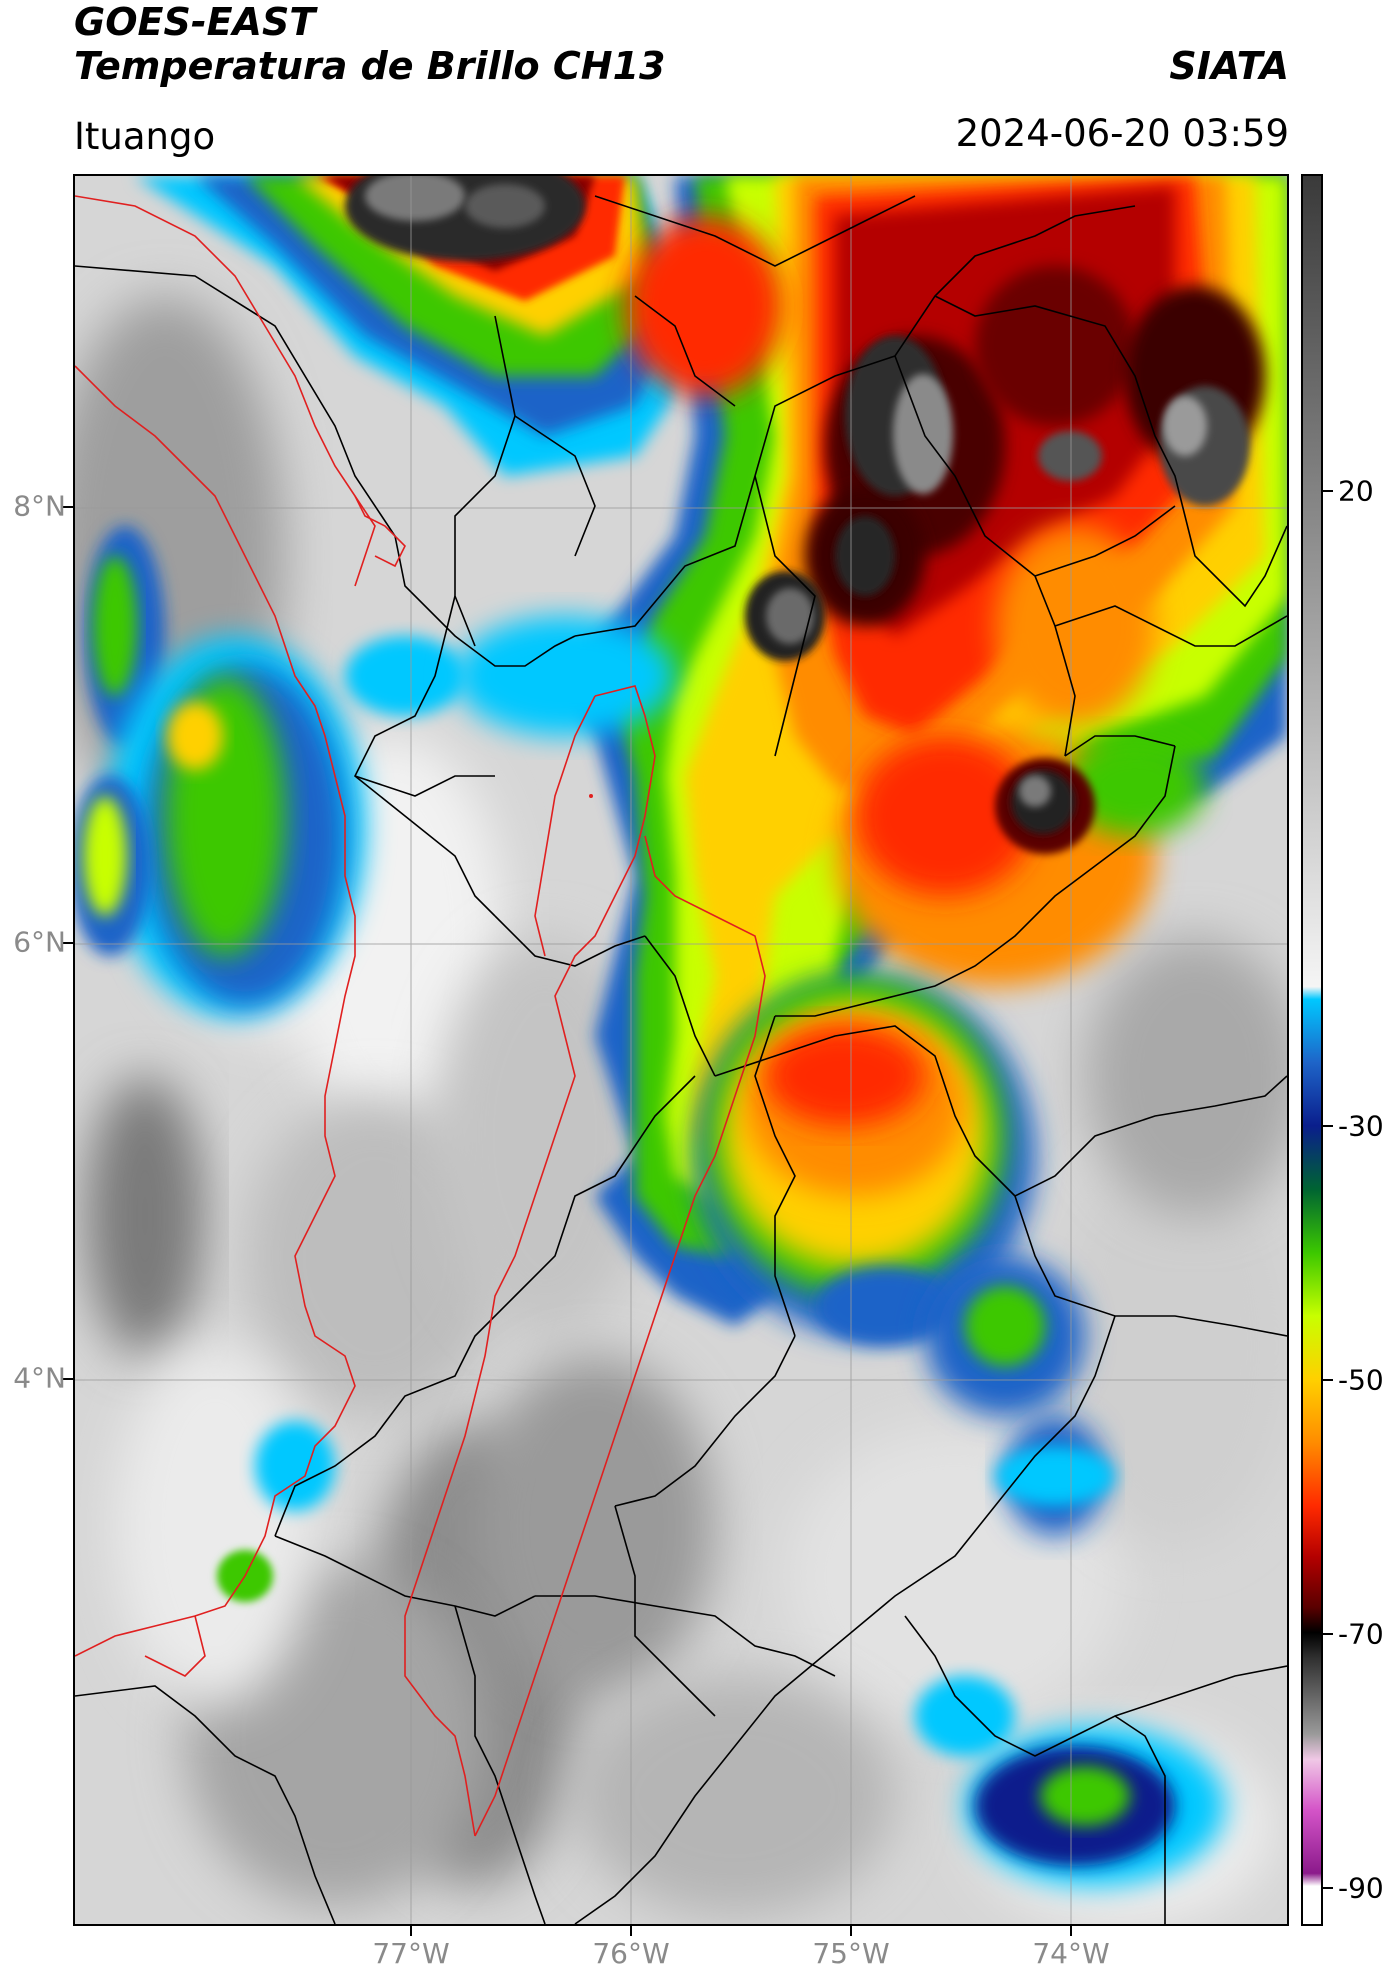 The width and height of the screenshot is (1384, 1981). Describe the element at coordinates (591, 796) in the screenshot. I see `city-markers` at that location.